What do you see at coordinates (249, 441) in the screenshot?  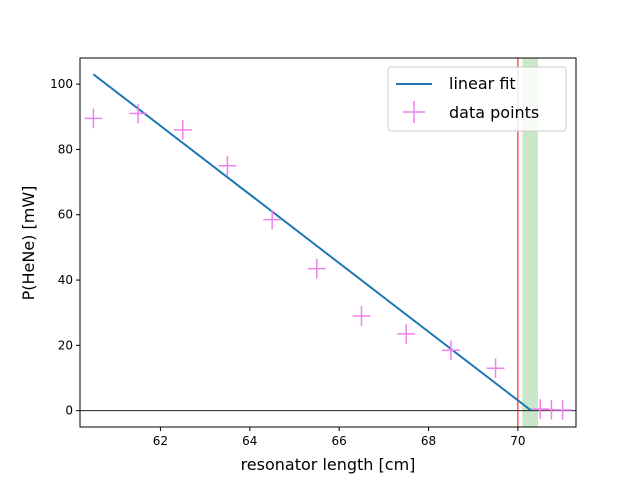 I see `x-tick-label: 64` at bounding box center [249, 441].